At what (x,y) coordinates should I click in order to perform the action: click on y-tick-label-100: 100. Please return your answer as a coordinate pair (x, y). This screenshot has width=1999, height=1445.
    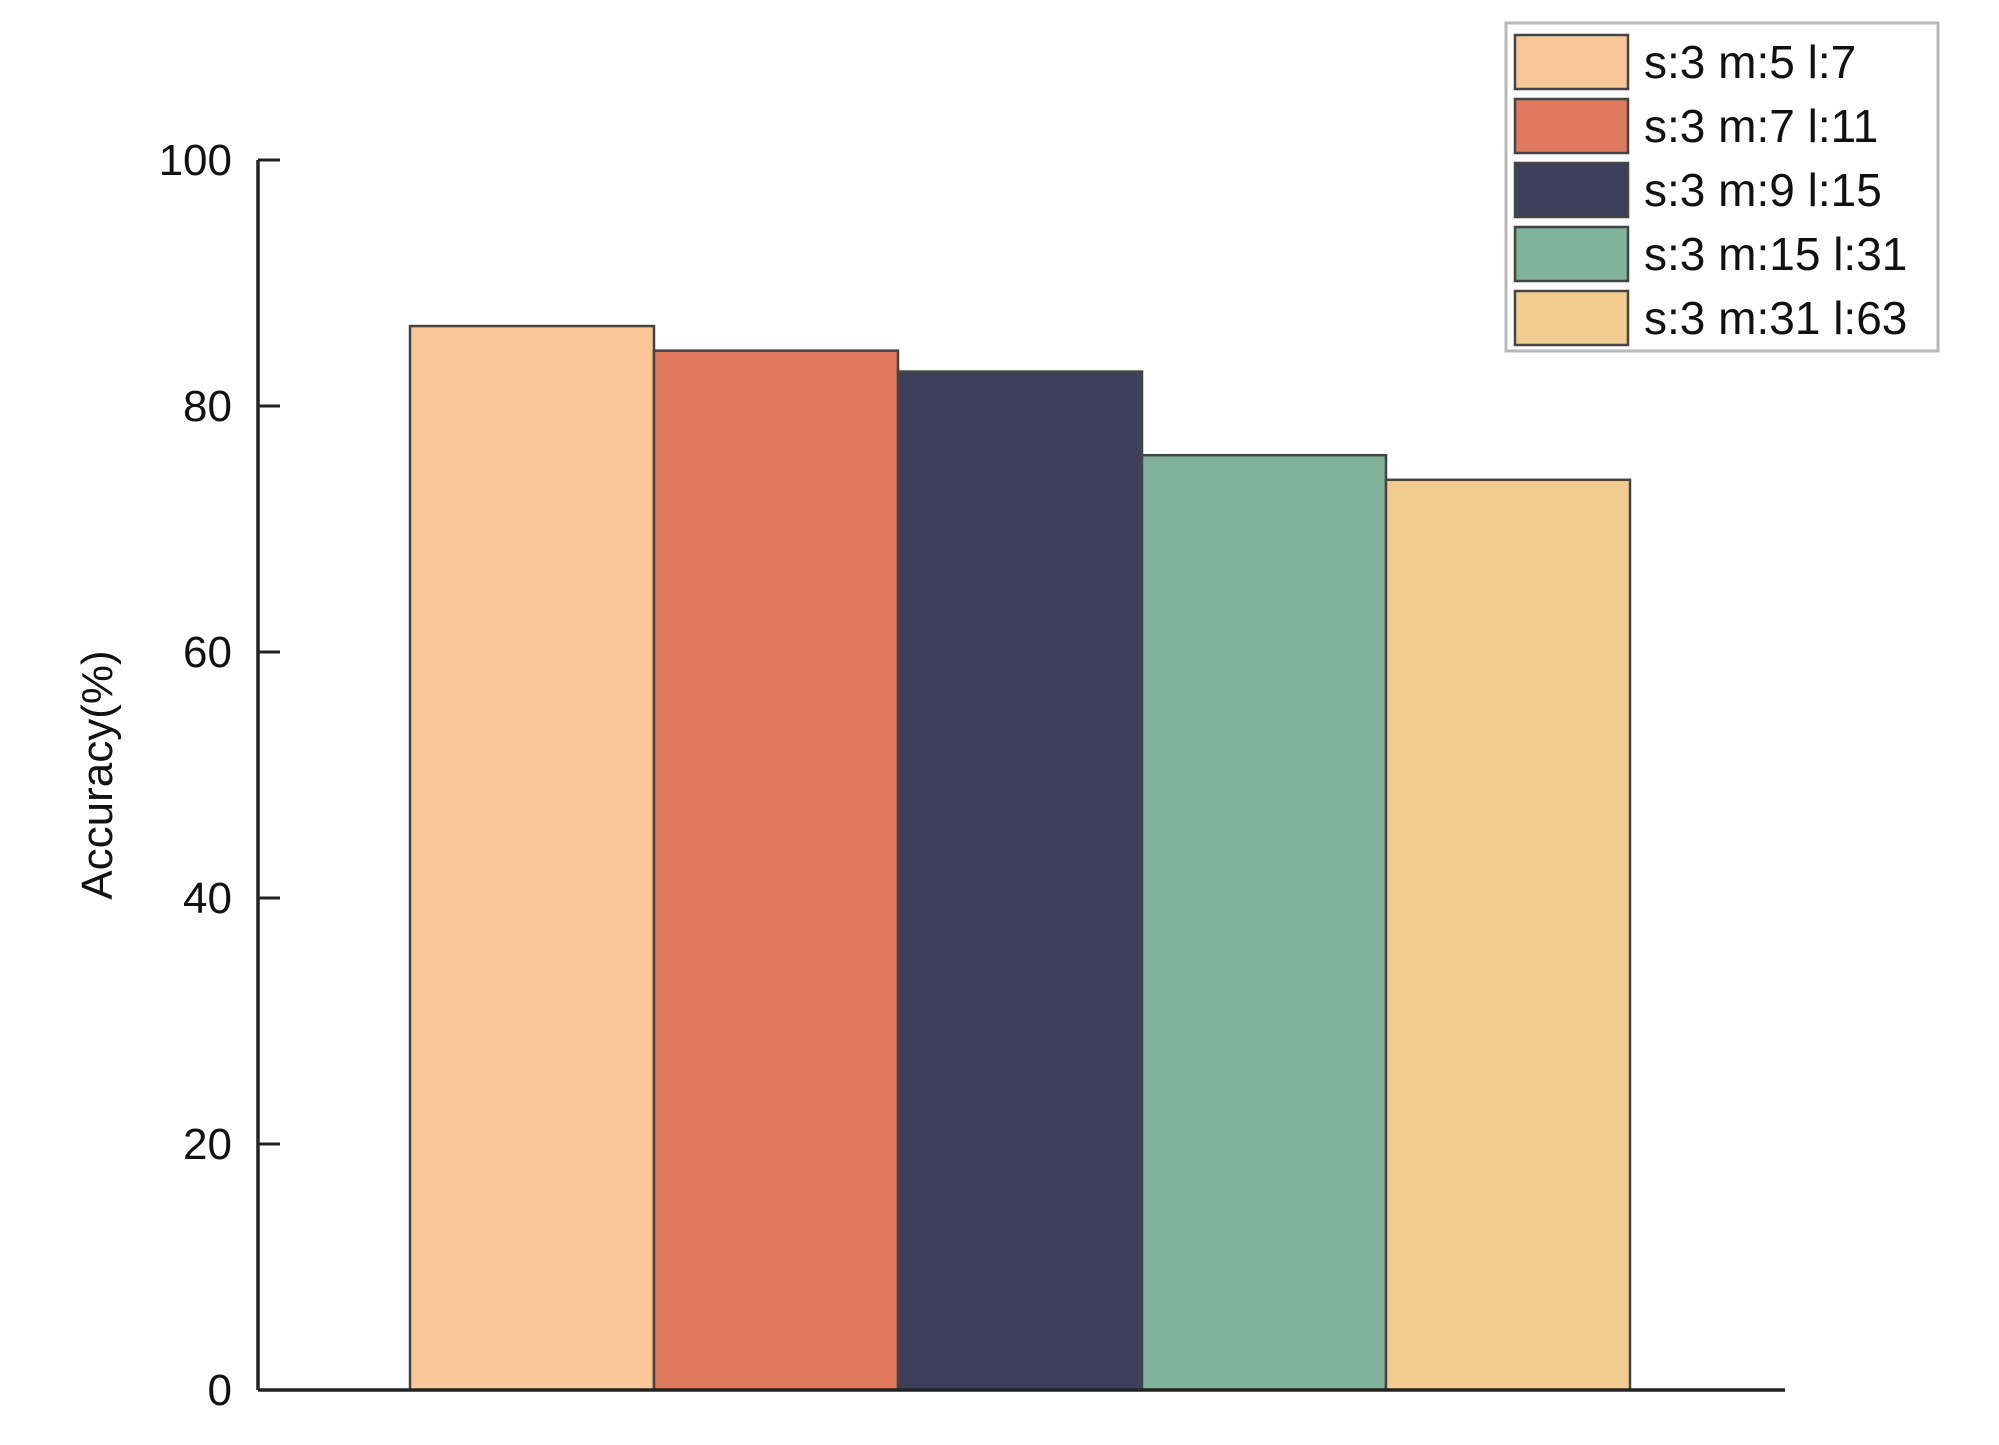
    Looking at the image, I should click on (195, 160).